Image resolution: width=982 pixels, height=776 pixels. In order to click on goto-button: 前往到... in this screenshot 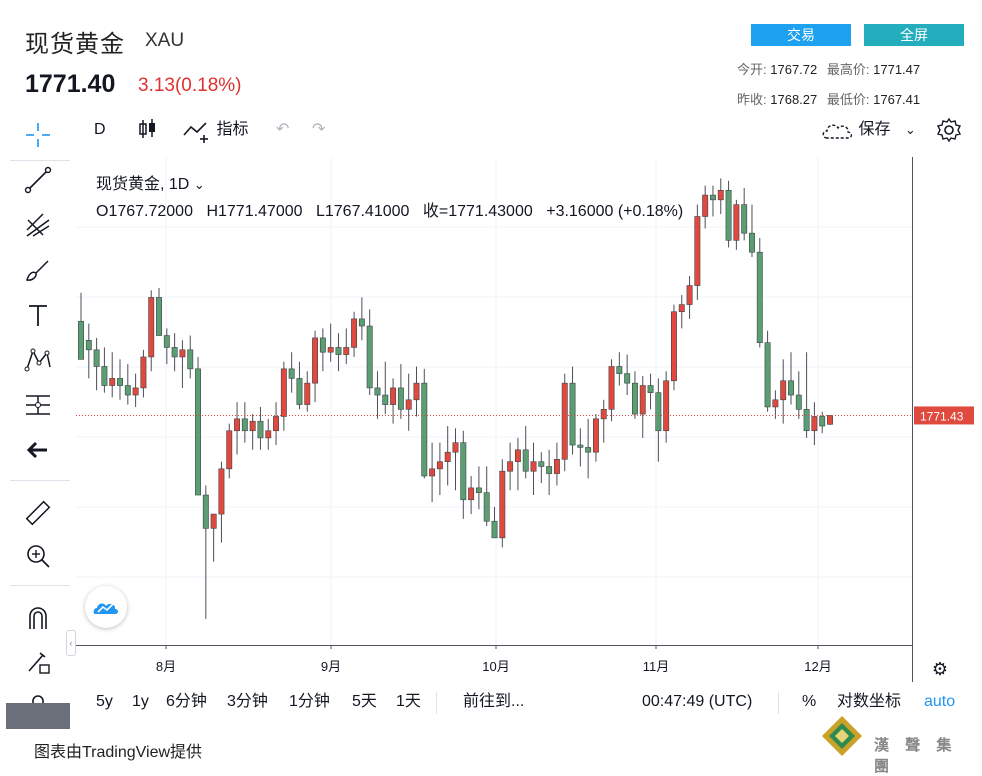, I will do `click(494, 701)`.